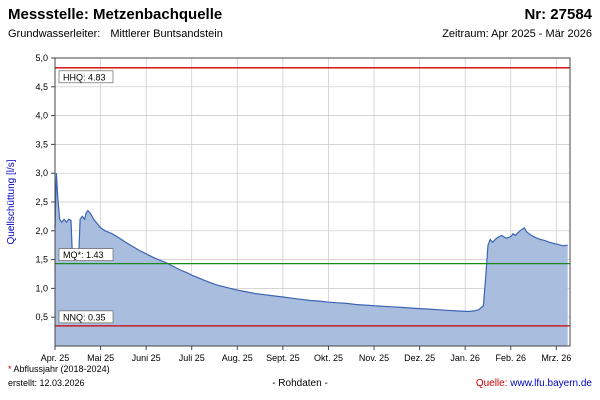 This screenshot has height=400, width=600. Describe the element at coordinates (556, 358) in the screenshot. I see `x-tick-label: Mrz. 26` at that location.